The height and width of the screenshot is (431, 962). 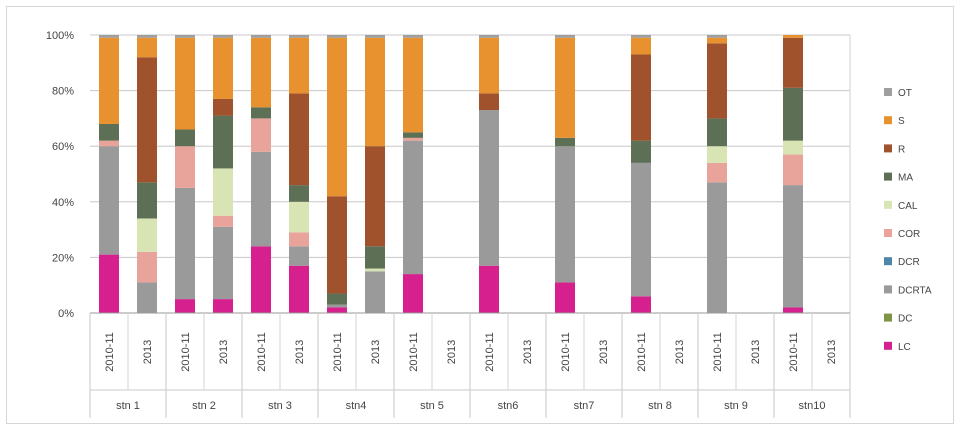 What do you see at coordinates (915, 290) in the screenshot?
I see `legend-label: DCRTA` at bounding box center [915, 290].